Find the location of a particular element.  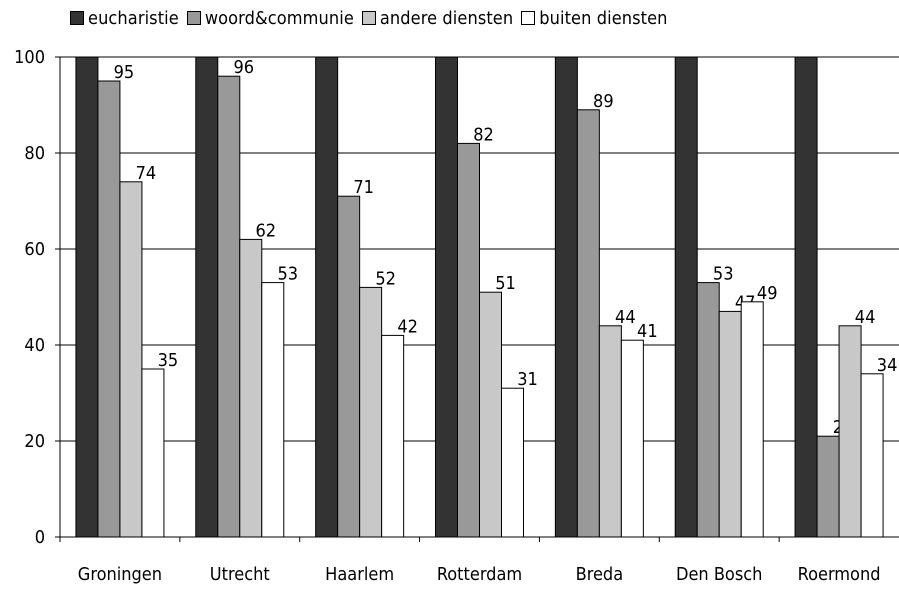

bar-breda-andere-diensten is located at coordinates (610, 431).